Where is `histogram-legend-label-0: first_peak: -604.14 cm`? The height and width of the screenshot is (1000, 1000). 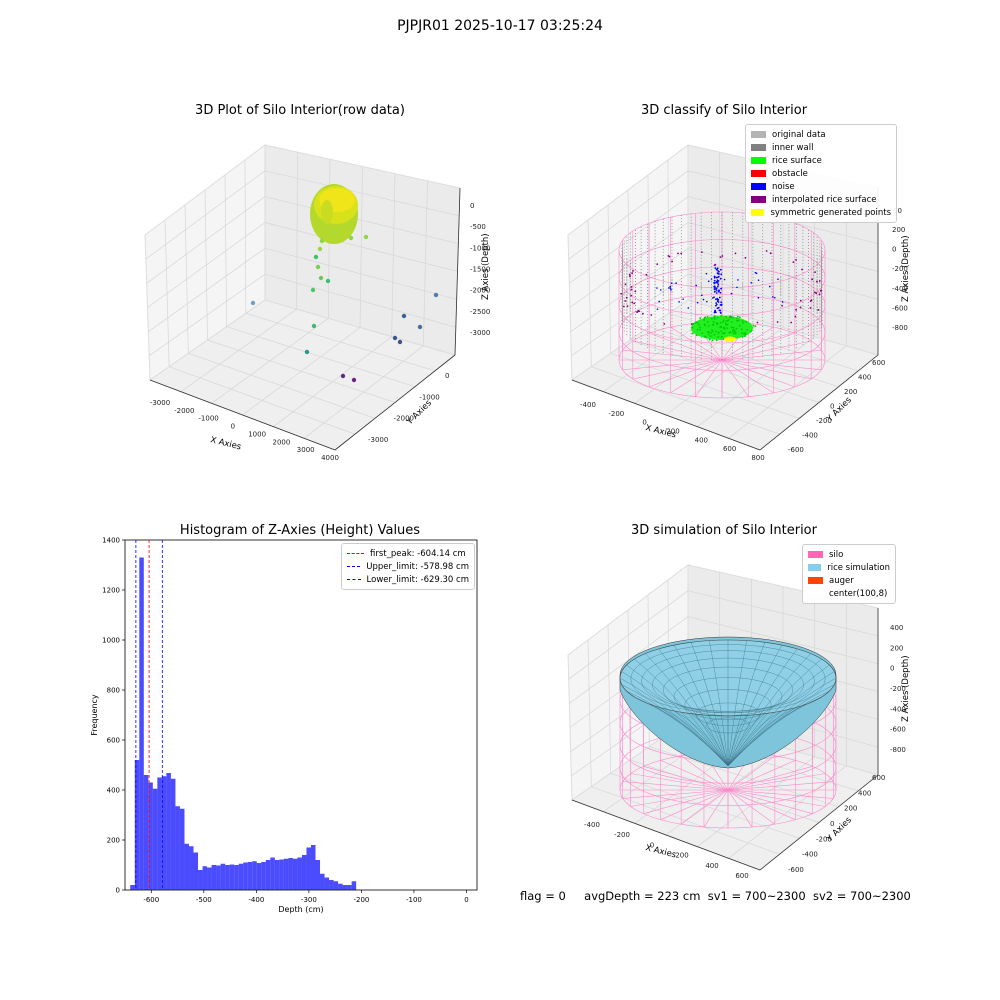
histogram-legend-label-0: first_peak: -604.14 cm is located at coordinates (418, 553).